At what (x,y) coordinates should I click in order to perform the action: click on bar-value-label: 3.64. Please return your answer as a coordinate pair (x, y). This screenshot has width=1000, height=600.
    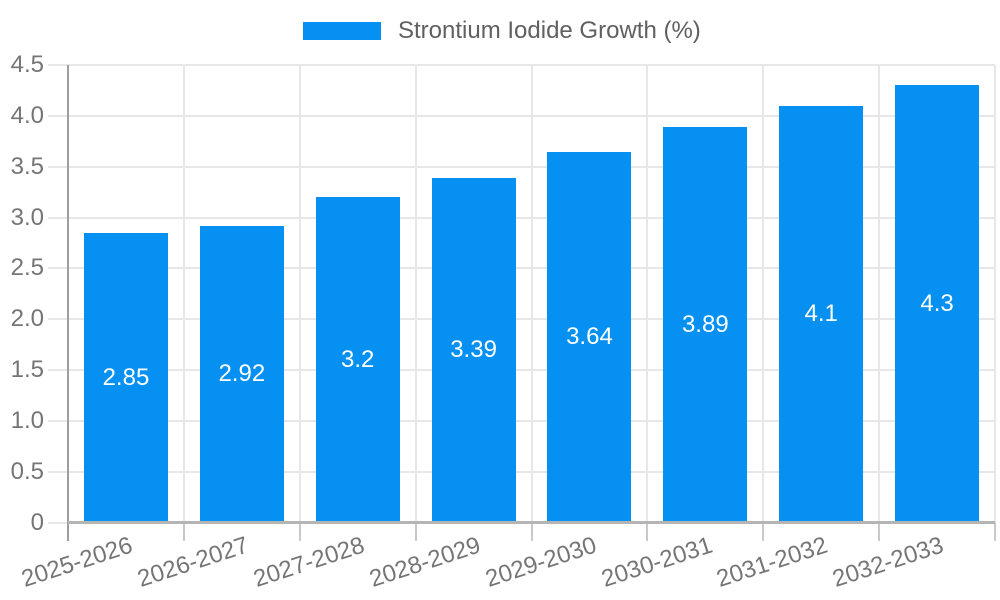
    Looking at the image, I should click on (589, 337).